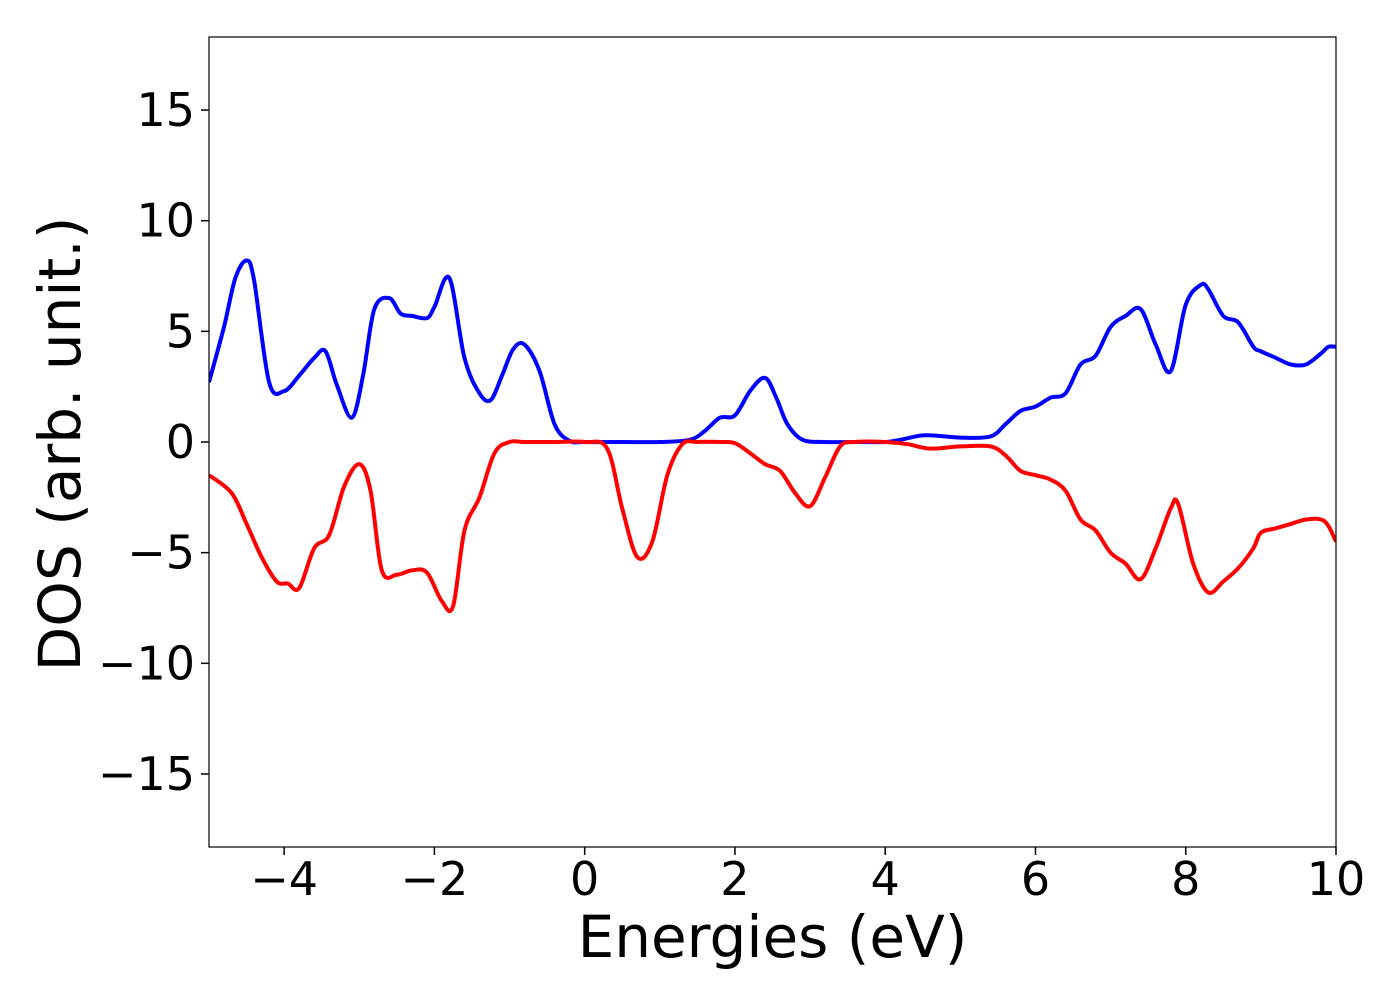  What do you see at coordinates (434, 879) in the screenshot?
I see `x-tick-label: −2` at bounding box center [434, 879].